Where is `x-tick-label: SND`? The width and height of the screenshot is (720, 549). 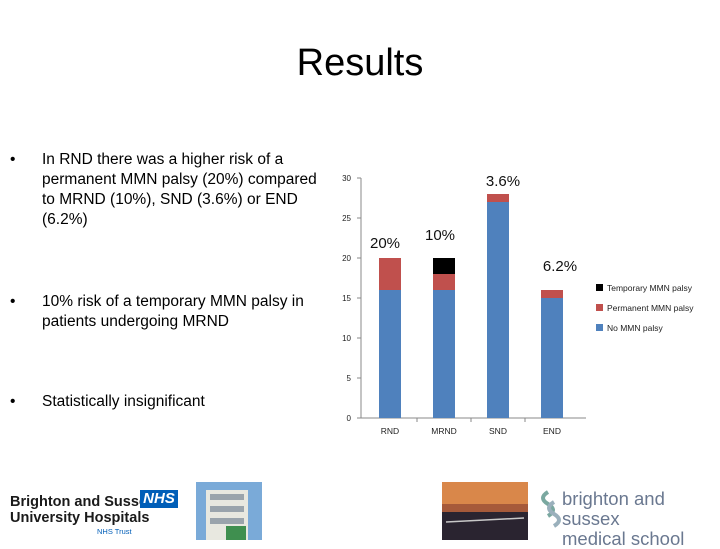 x-tick-label: SND is located at coordinates (498, 431).